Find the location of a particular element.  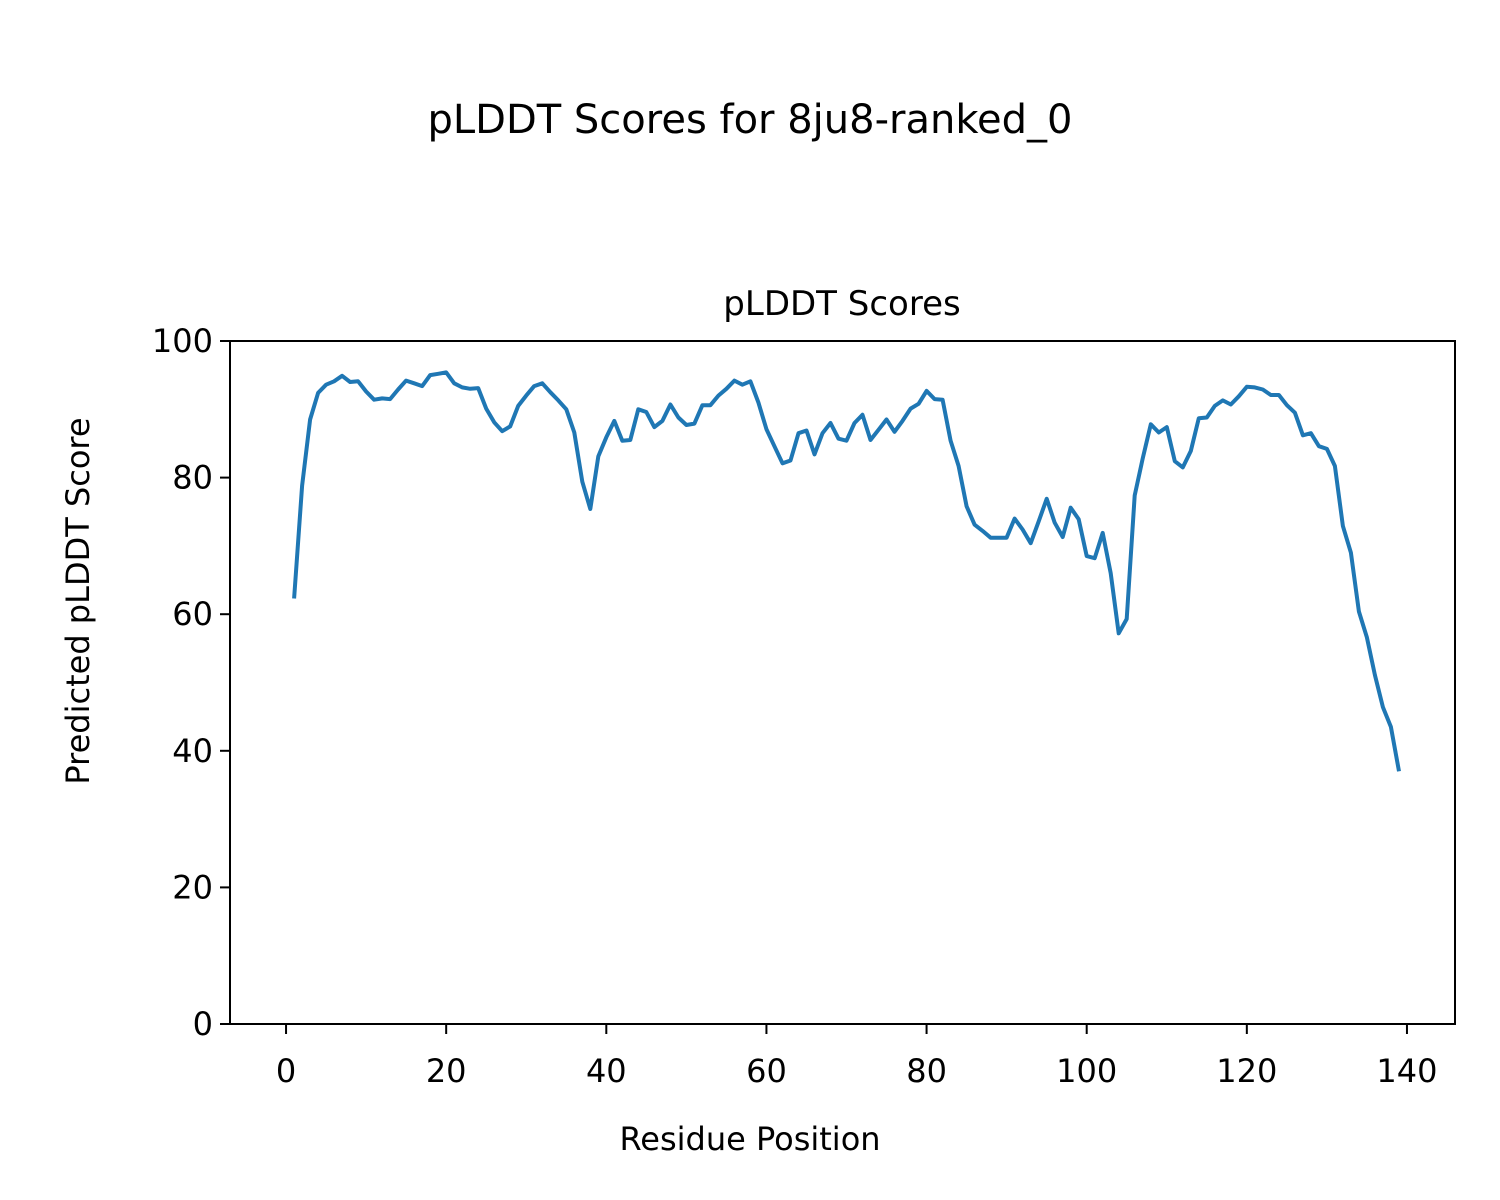

y-axis-label: Predicted pLDDT Score is located at coordinates (78, 600).